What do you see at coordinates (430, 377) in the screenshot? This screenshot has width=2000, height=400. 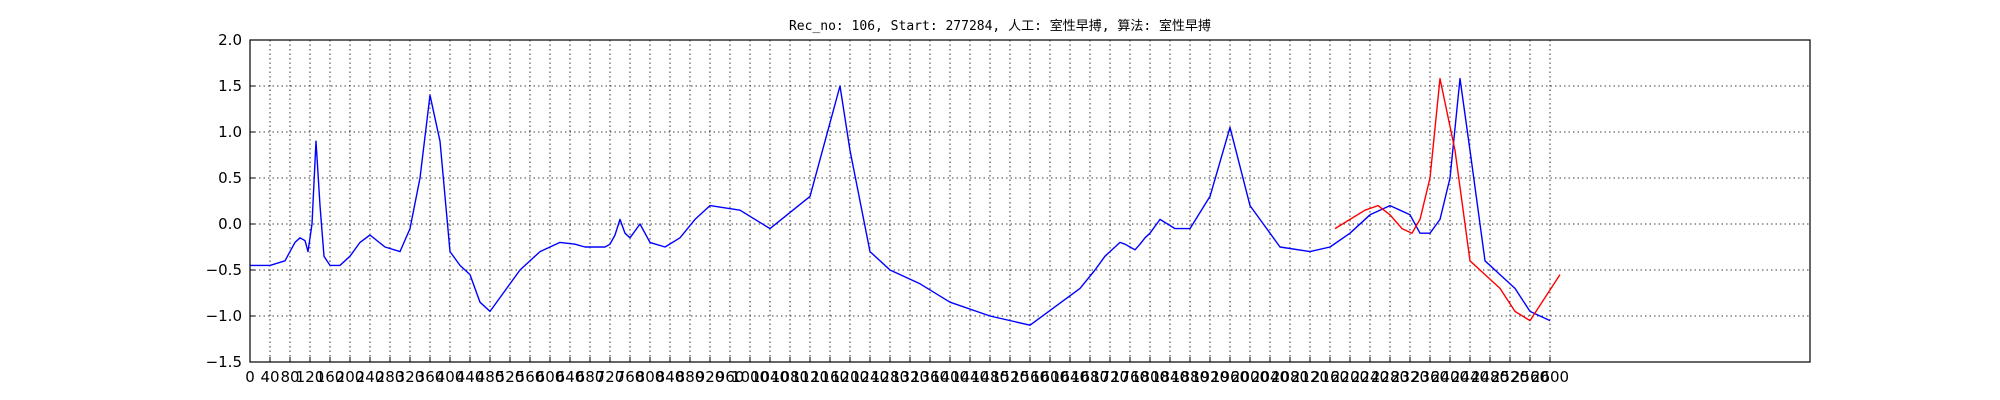 I see `x-tick-label: 360` at bounding box center [430, 377].